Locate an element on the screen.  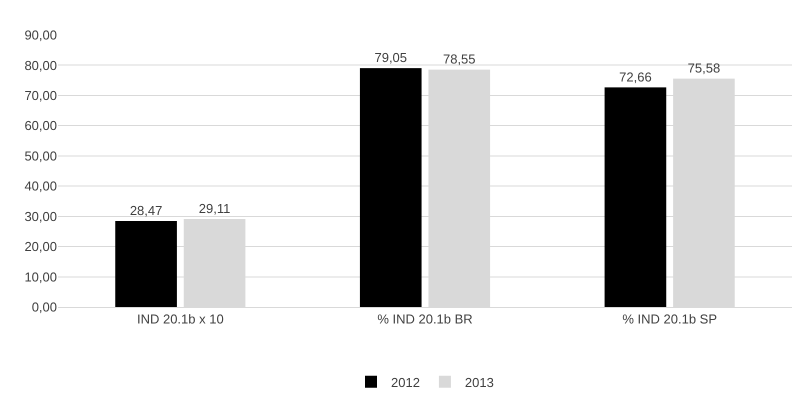
x-tick-label: % IND 20.1b BR is located at coordinates (425, 319).